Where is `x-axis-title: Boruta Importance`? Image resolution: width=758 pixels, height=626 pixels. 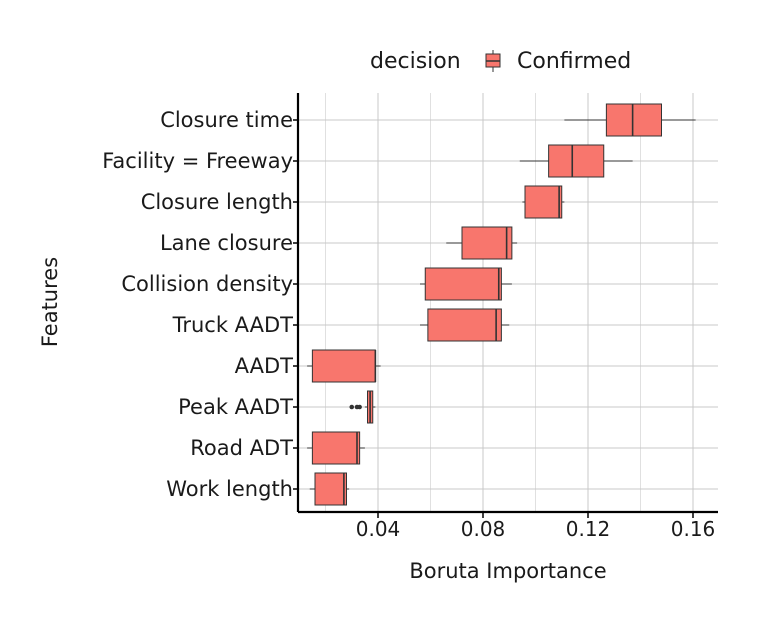
x-axis-title: Boruta Importance is located at coordinates (507, 571).